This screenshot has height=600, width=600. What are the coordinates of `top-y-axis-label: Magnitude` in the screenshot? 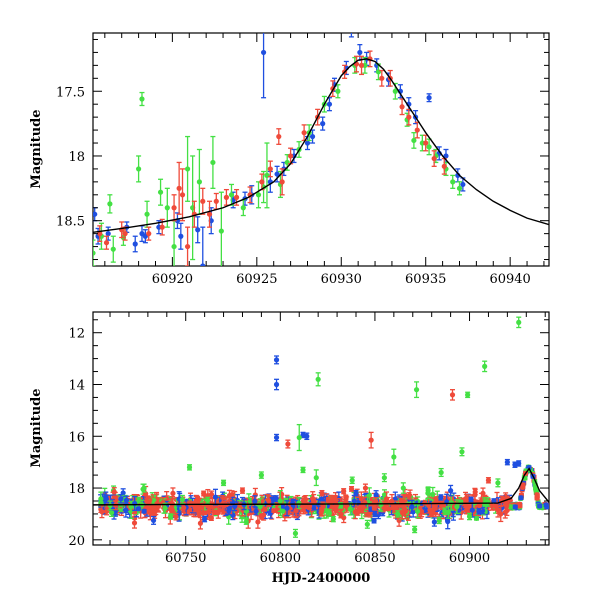 It's located at (36, 148).